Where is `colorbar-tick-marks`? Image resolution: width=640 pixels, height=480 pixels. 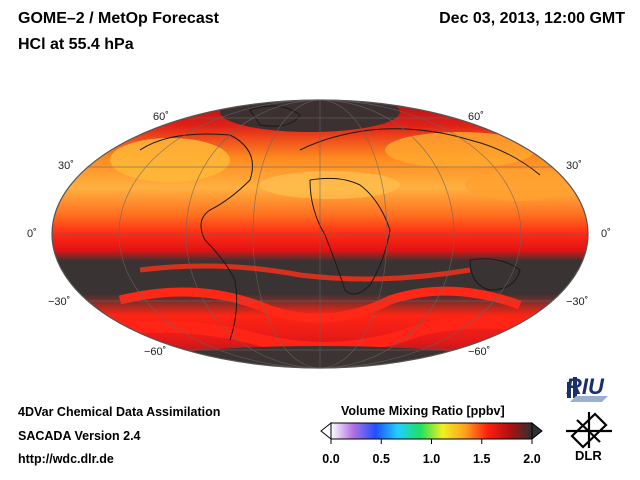
colorbar-tick-marks is located at coordinates (431, 441).